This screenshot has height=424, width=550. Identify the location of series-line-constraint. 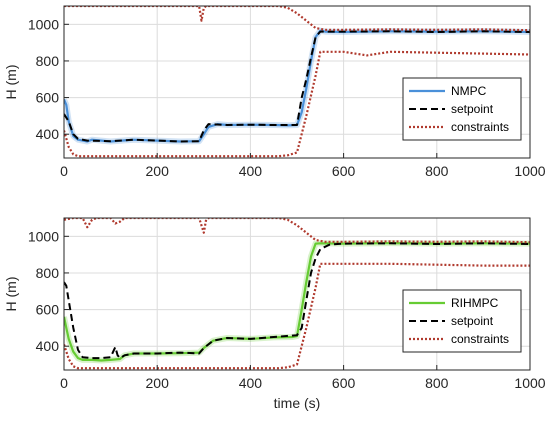
(297, 19).